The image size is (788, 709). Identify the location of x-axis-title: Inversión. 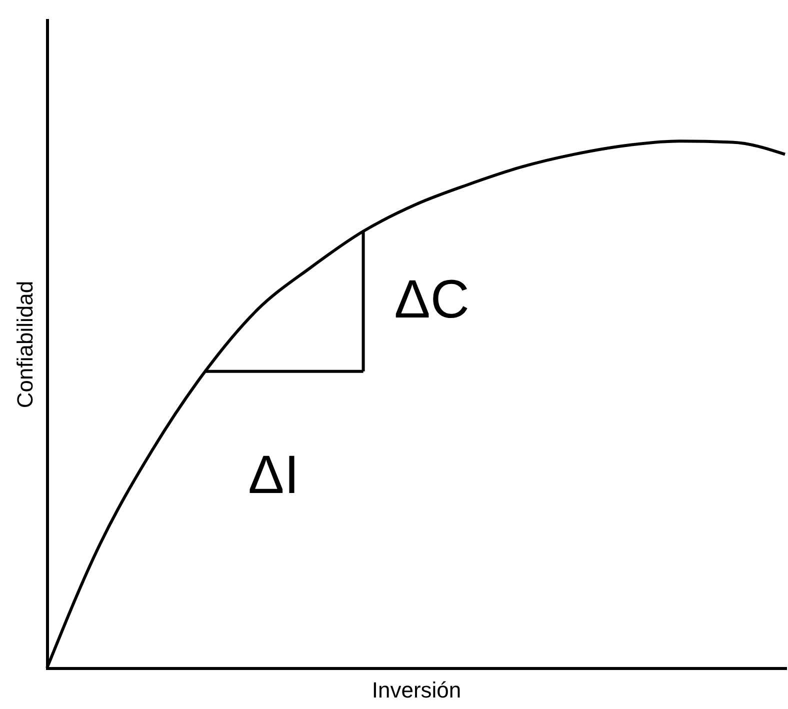
(417, 690).